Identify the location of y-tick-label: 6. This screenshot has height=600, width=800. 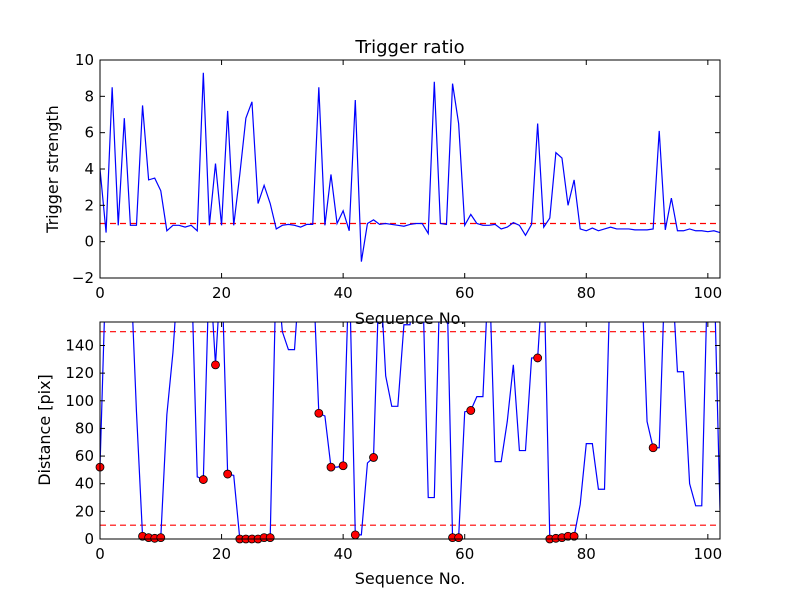
(89, 133).